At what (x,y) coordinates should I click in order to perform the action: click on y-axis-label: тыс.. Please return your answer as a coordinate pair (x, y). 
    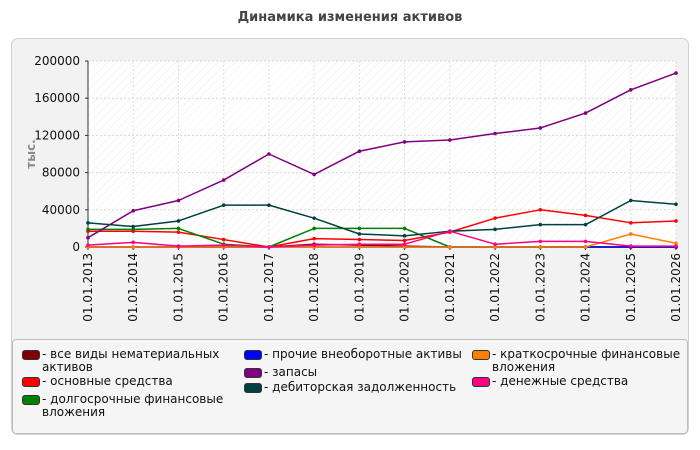
    Looking at the image, I should click on (31, 153).